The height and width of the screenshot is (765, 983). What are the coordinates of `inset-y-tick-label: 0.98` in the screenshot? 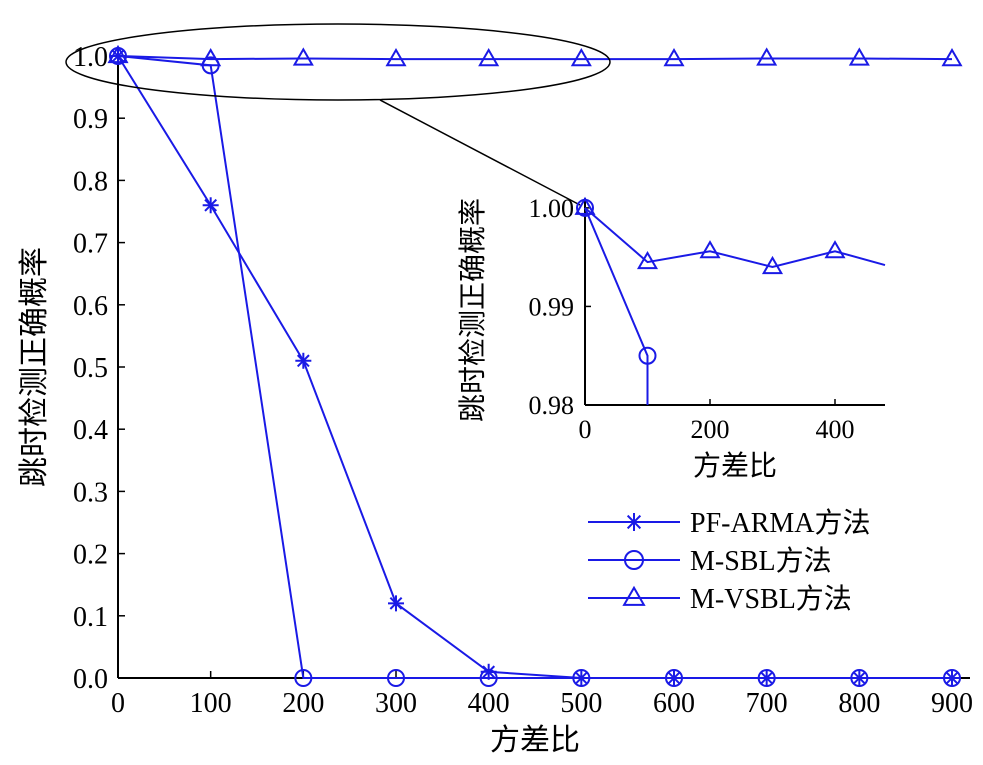 It's located at (552, 405).